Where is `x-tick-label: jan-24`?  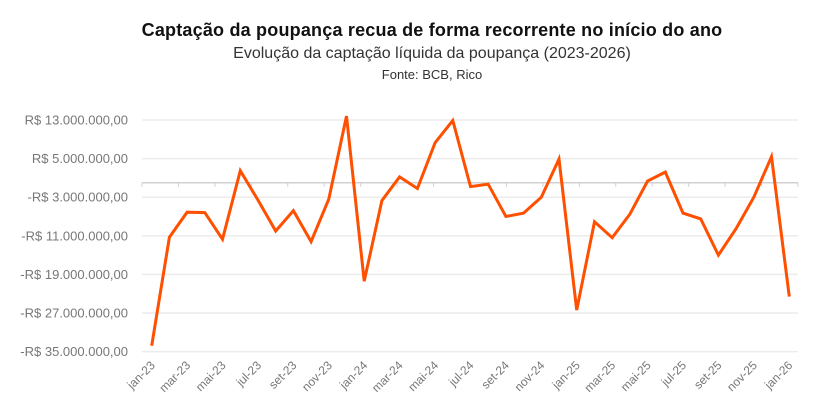
x-tick-label: jan-24 is located at coordinates (353, 375).